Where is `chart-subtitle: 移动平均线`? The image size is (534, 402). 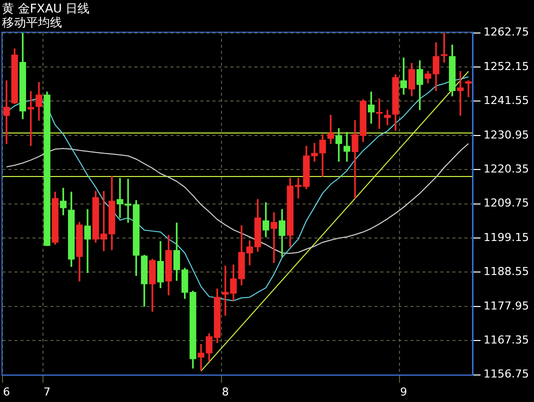
chart-subtitle: 移动平均线 is located at coordinates (32, 23).